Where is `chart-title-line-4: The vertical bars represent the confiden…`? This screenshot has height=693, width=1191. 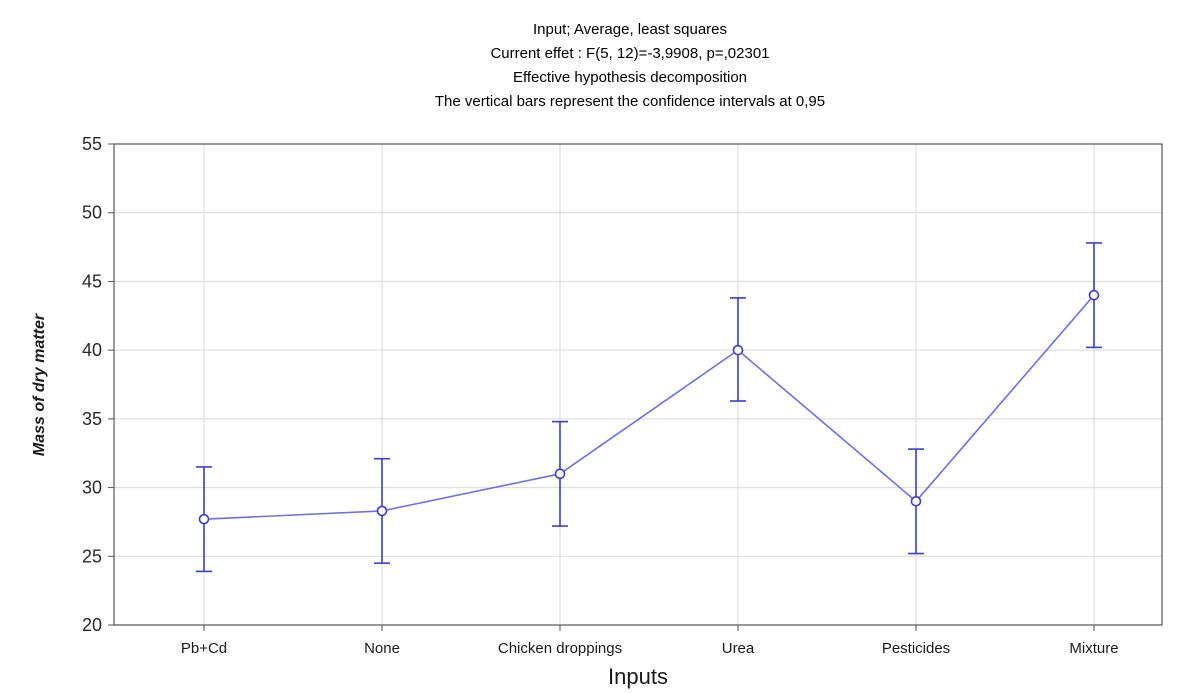
chart-title-line-4: The vertical bars represent the confiden… is located at coordinates (630, 101).